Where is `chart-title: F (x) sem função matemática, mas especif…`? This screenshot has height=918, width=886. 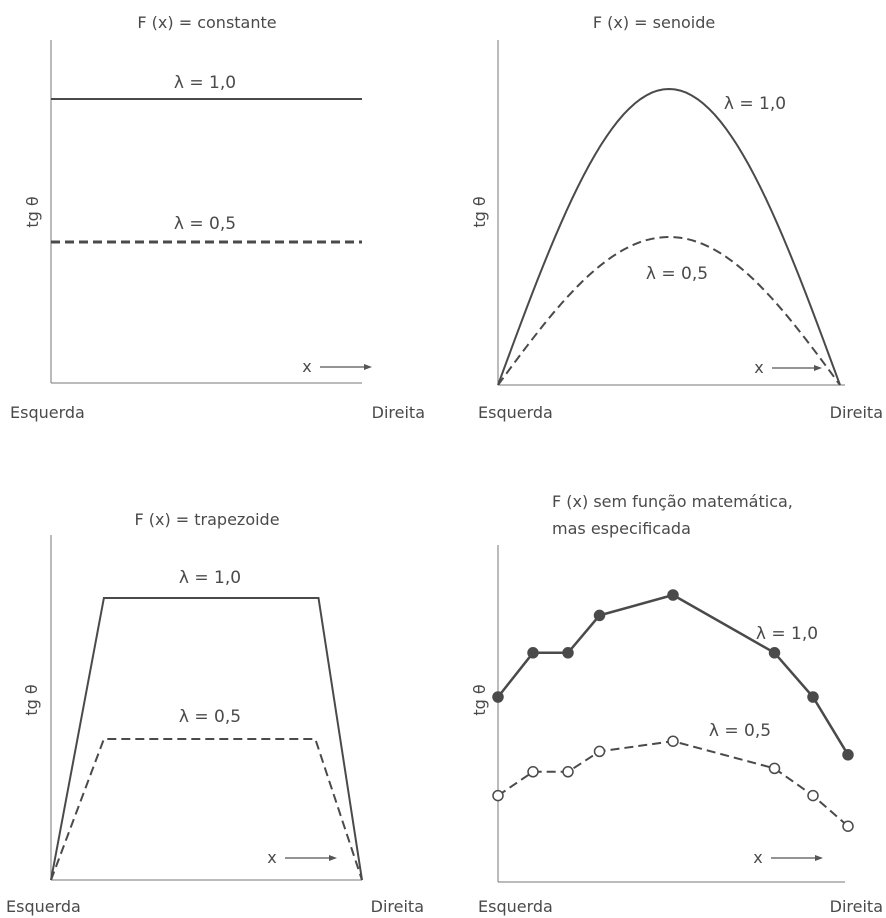 chart-title: F (x) sem função matemática, mas especif… is located at coordinates (675, 515).